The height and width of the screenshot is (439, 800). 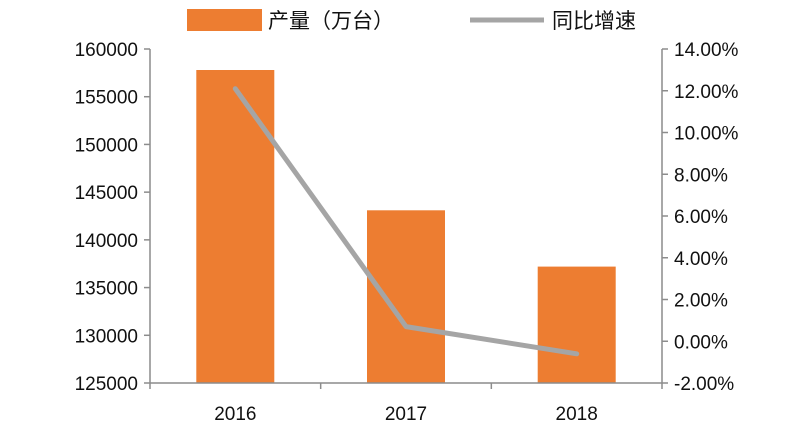 What do you see at coordinates (406, 296) in the screenshot?
I see `bar-2017` at bounding box center [406, 296].